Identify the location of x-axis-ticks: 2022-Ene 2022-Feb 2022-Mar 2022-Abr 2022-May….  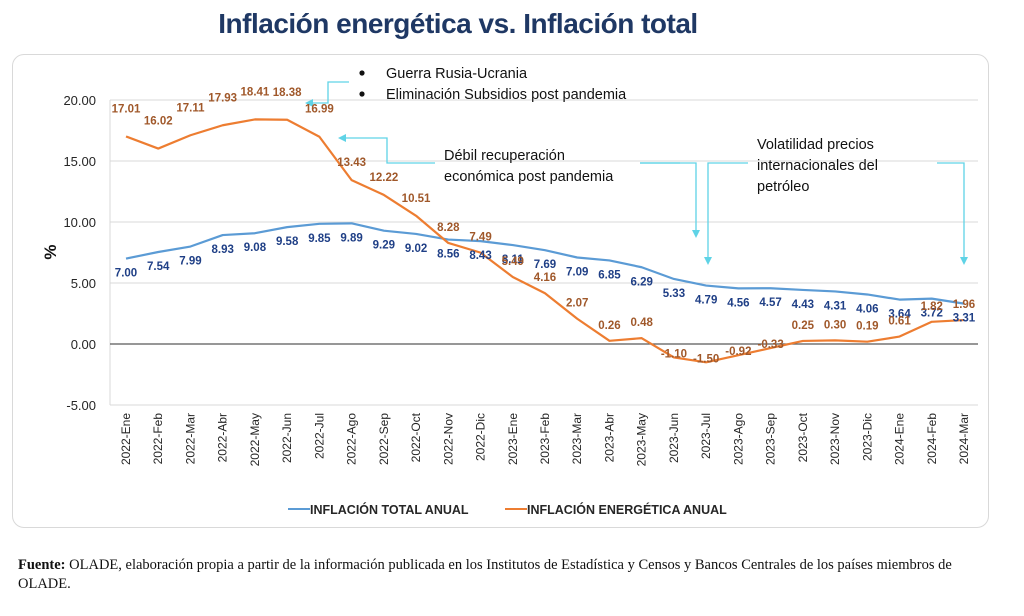
(545, 439).